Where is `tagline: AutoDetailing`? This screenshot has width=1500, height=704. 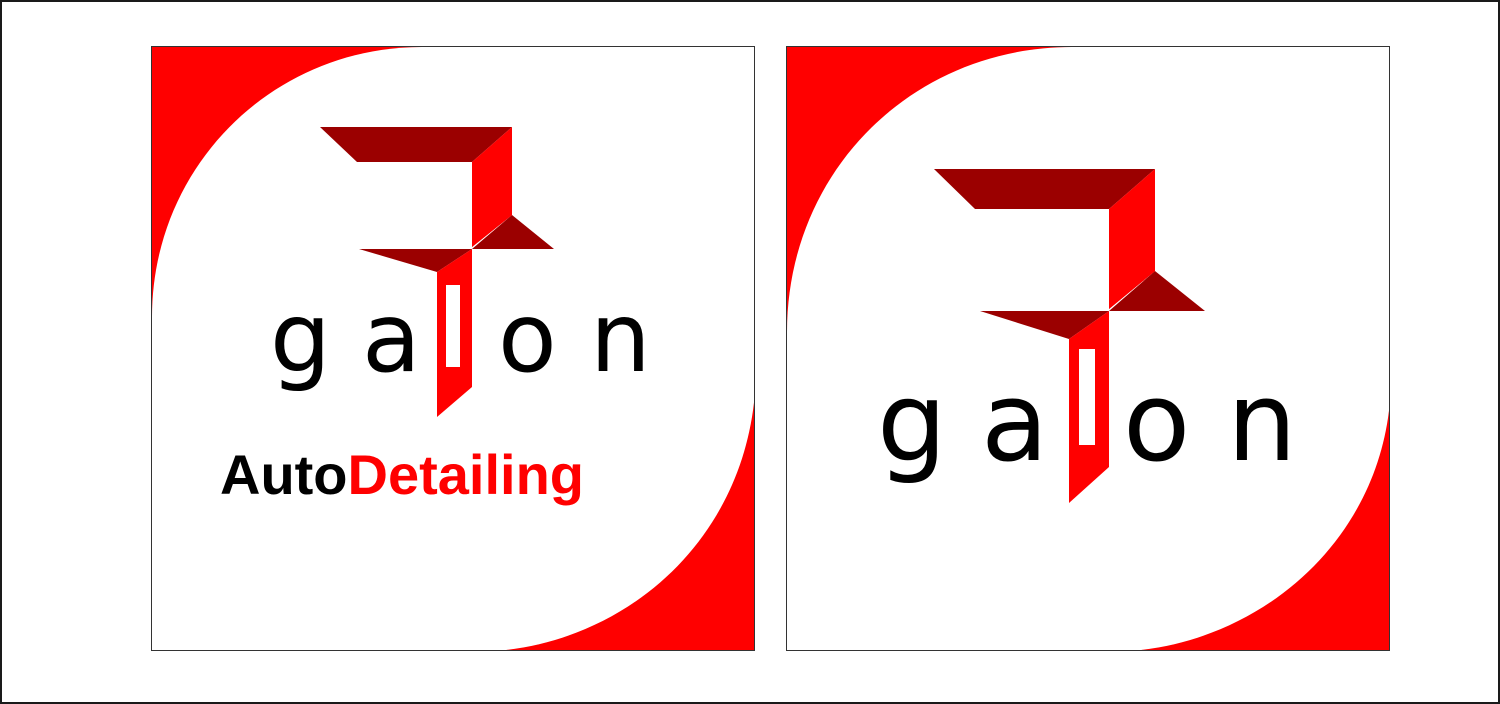 tagline: AutoDetailing is located at coordinates (402, 475).